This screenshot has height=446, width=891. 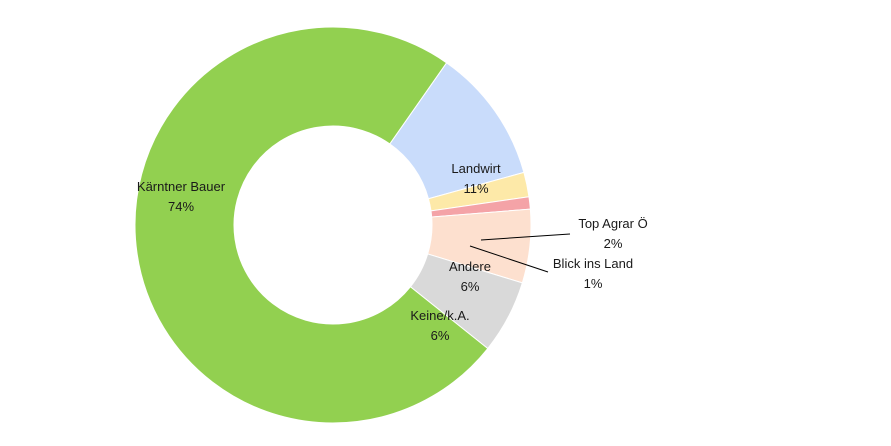 I want to click on slice-value-label-keine-k-a: 6%, so click(x=440, y=335).